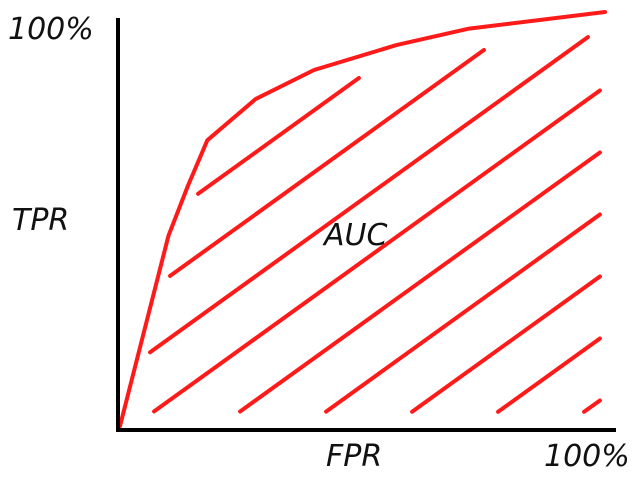  What do you see at coordinates (51, 29) in the screenshot?
I see `y-tick-label-max: 100%` at bounding box center [51, 29].